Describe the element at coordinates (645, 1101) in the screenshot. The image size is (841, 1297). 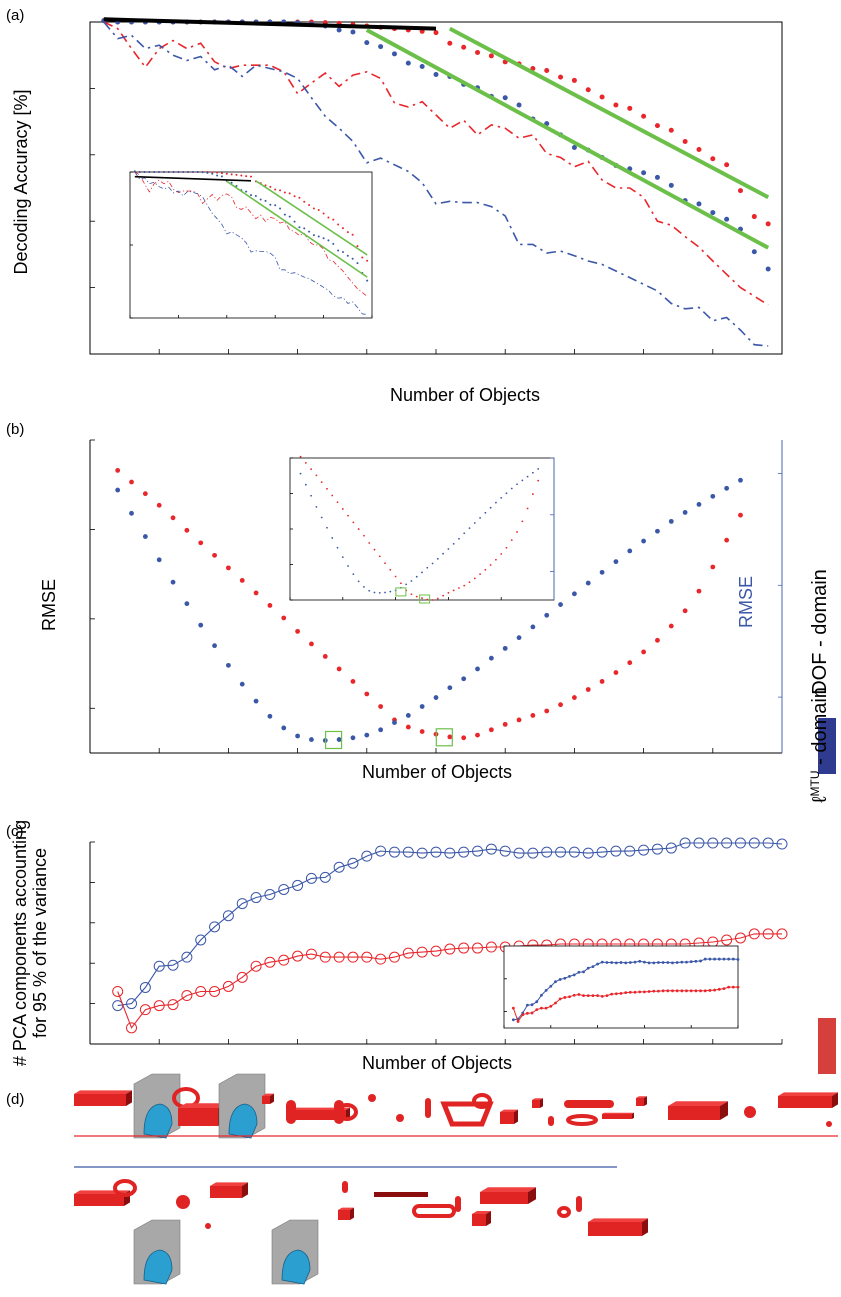
I see `object-side` at that location.